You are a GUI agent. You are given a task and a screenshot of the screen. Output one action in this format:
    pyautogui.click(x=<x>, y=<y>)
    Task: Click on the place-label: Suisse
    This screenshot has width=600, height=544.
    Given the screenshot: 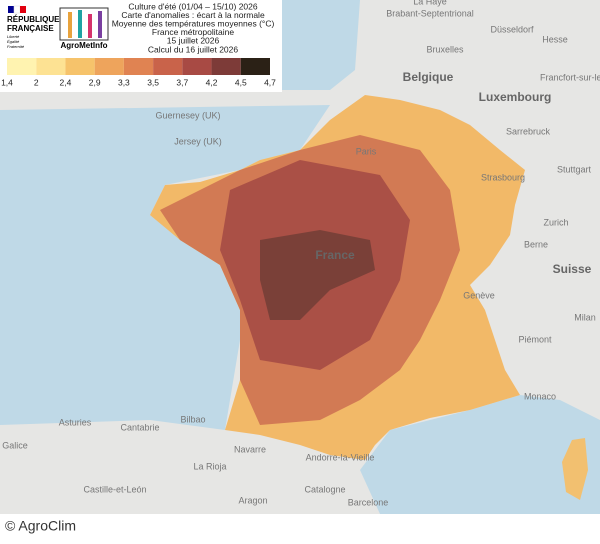 What is the action you would take?
    pyautogui.click(x=572, y=269)
    